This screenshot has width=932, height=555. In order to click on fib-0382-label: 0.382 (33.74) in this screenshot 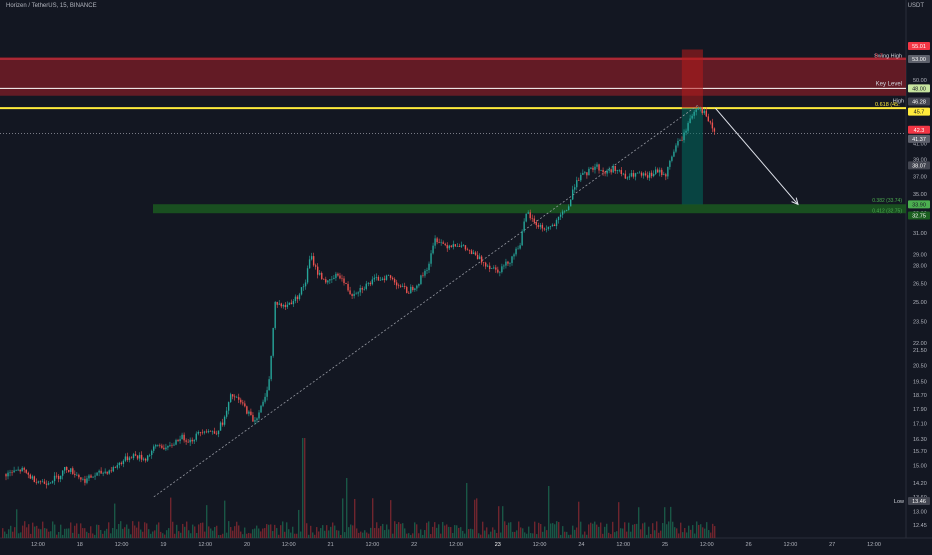, I will do `click(887, 201)`.